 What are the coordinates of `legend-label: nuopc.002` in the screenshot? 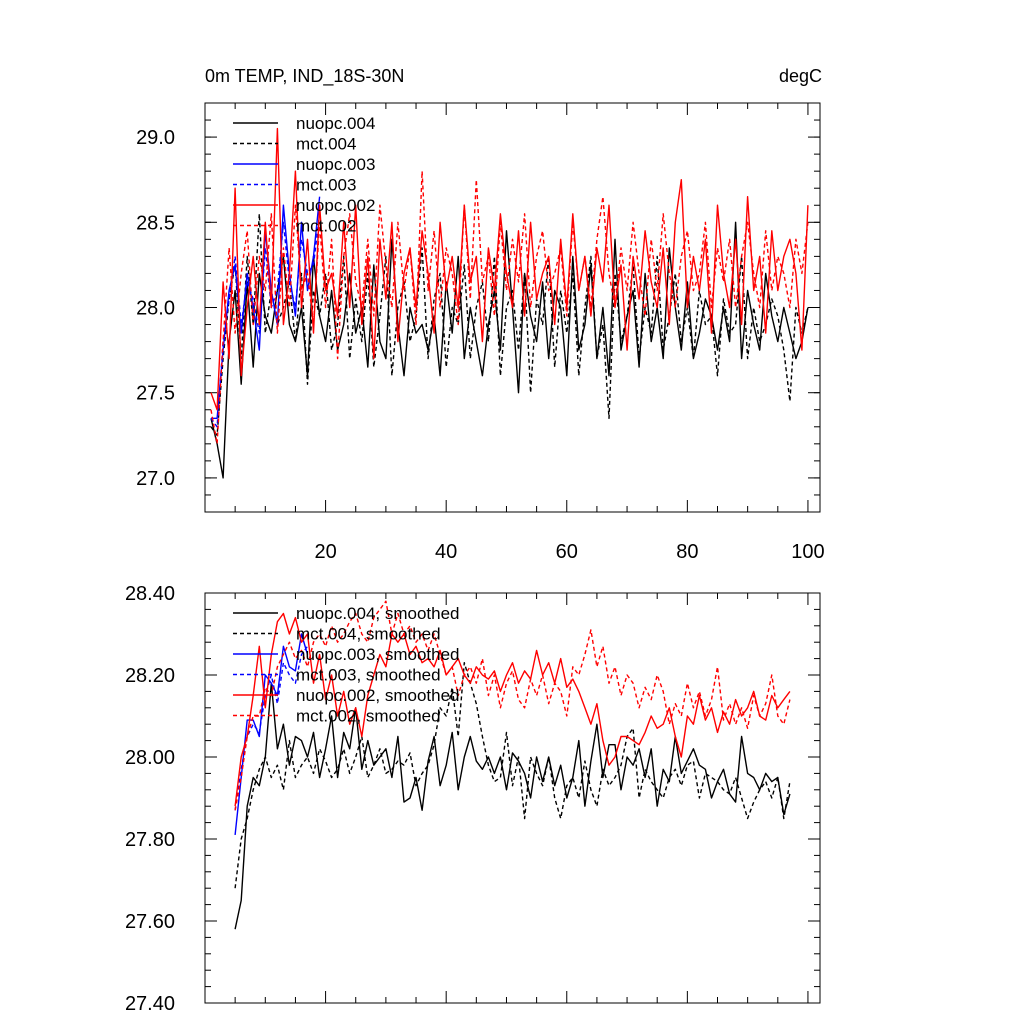 It's located at (335, 205).